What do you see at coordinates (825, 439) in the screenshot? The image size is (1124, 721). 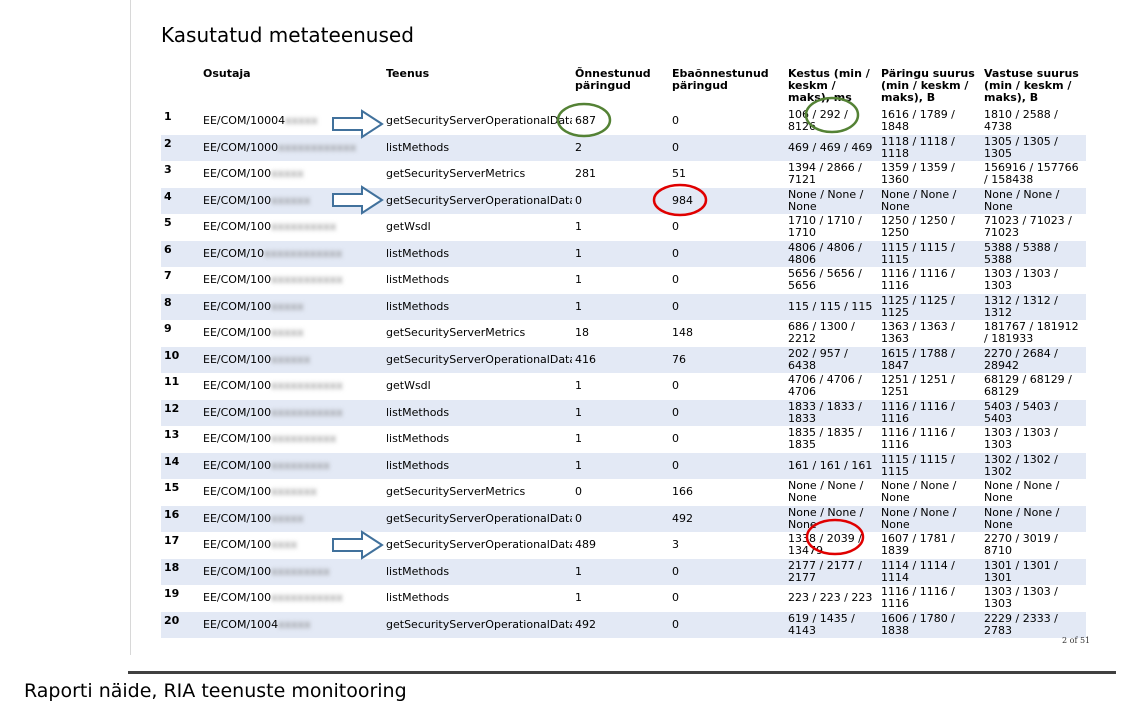 I see `duration-cell: 1835 / 1835 / 1835` at bounding box center [825, 439].